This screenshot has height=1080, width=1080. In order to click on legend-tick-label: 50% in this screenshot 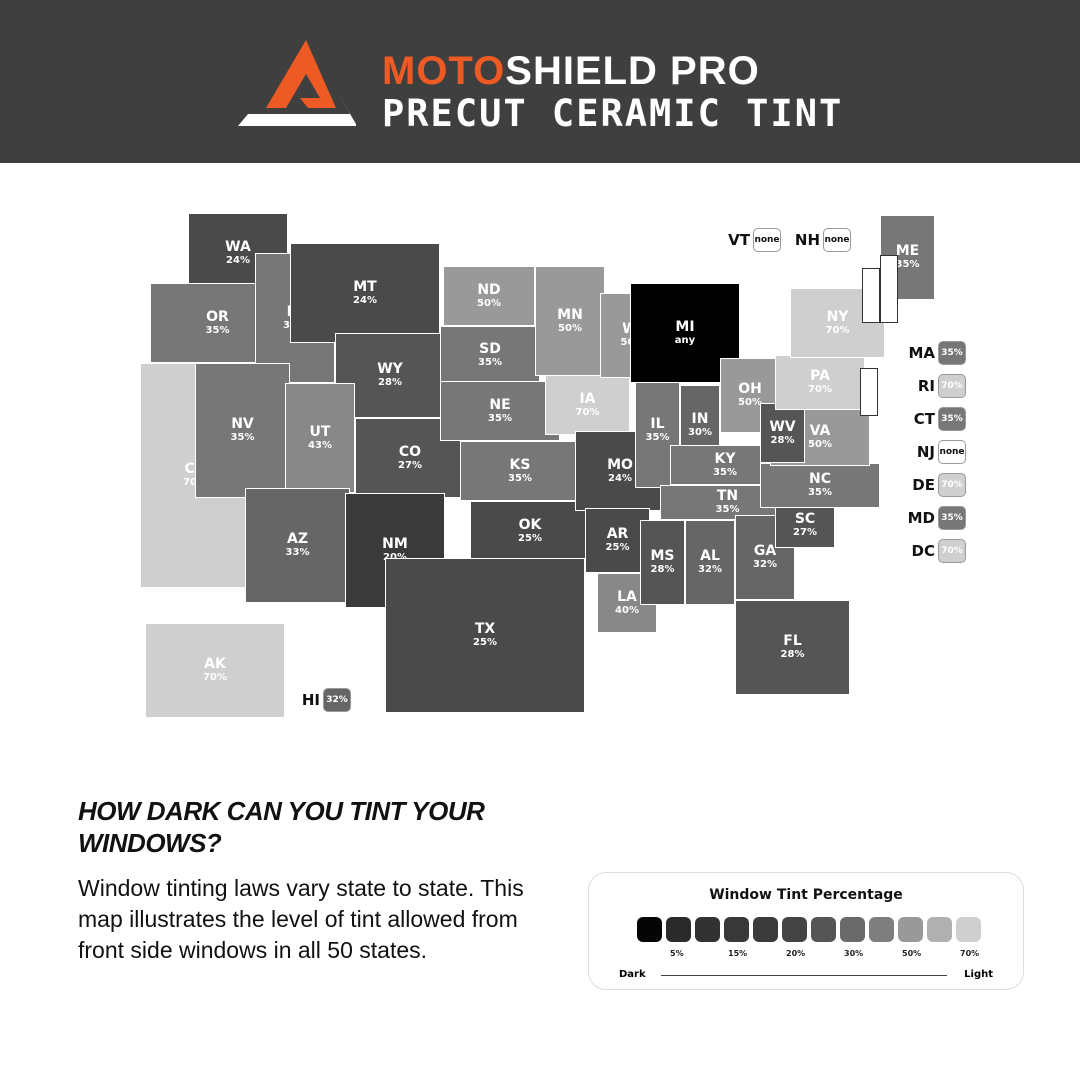, I will do `click(912, 953)`.